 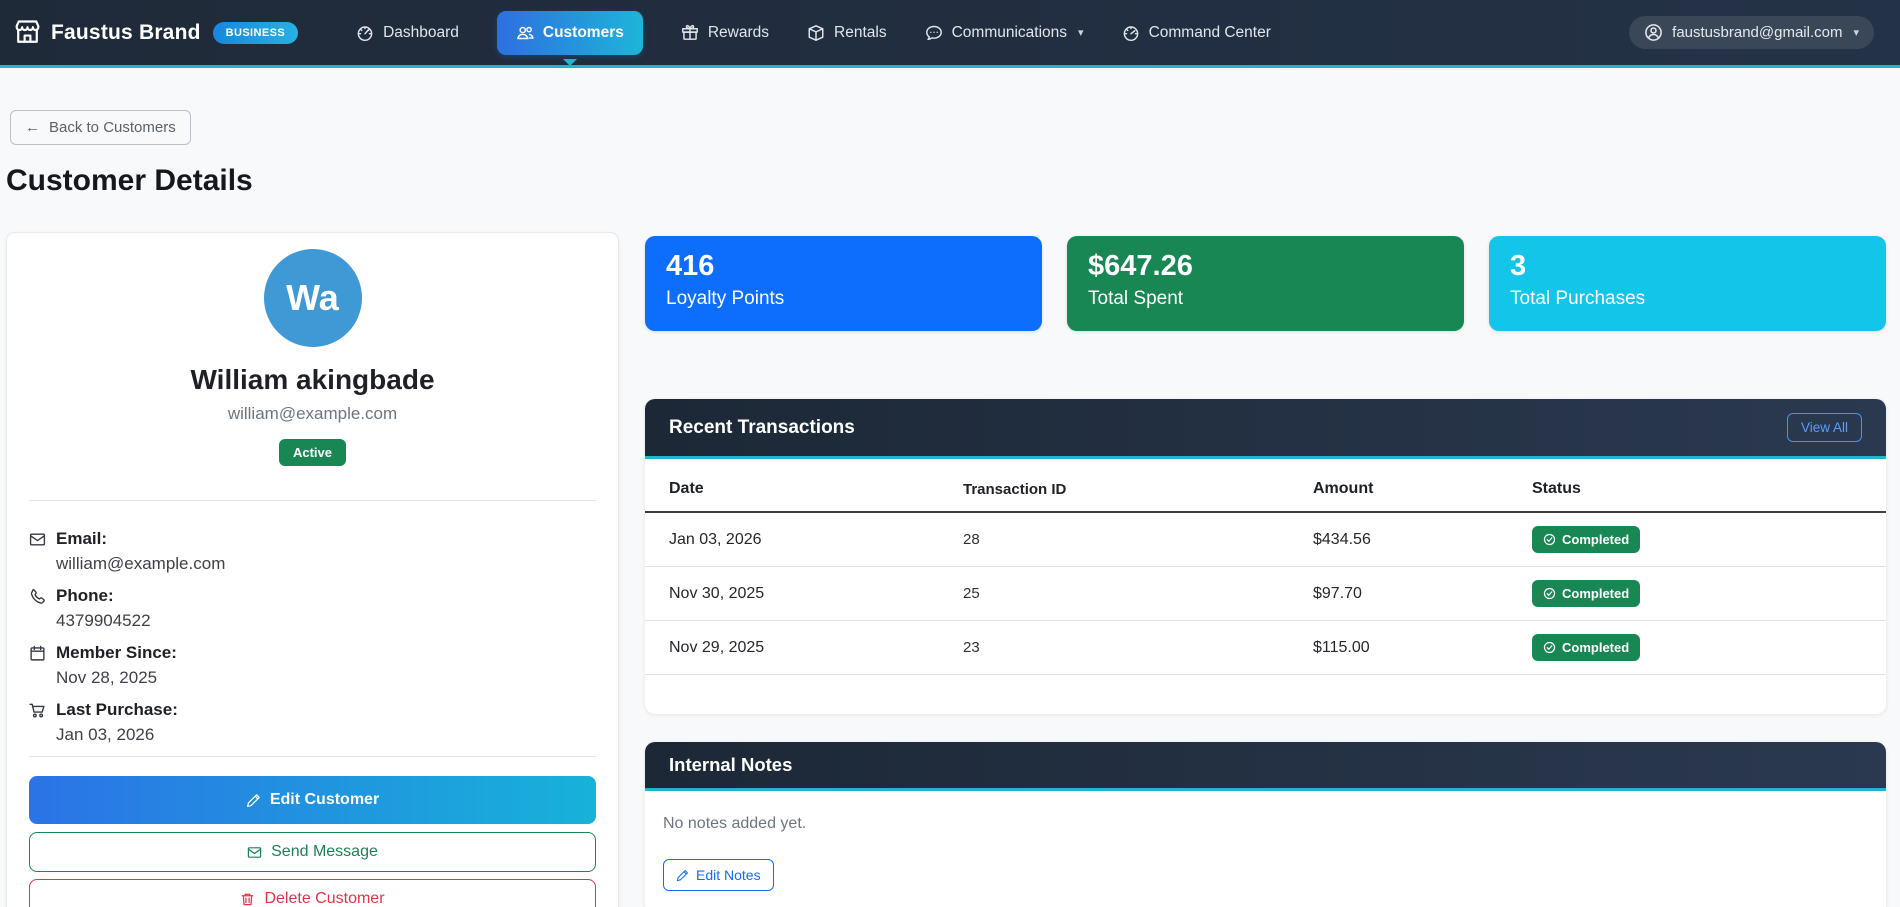 What do you see at coordinates (690, 266) in the screenshot?
I see `stat-value: 416` at bounding box center [690, 266].